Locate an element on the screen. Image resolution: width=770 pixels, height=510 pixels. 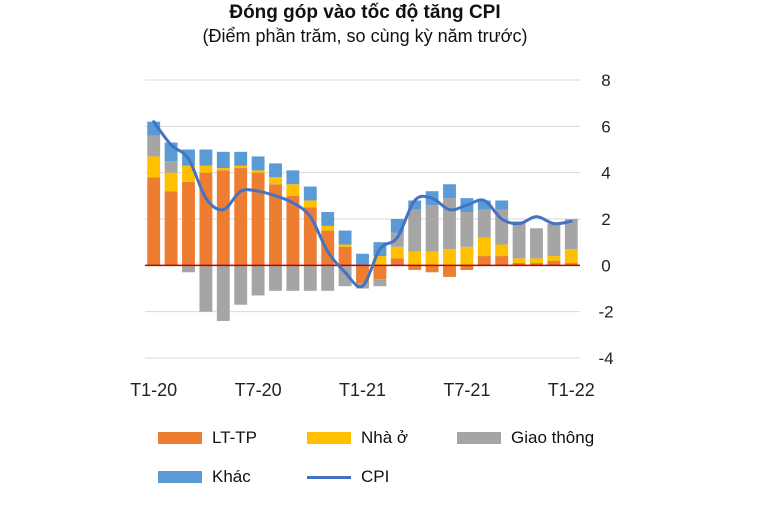
legend-label-cpi: CPI is located at coordinates (375, 476).